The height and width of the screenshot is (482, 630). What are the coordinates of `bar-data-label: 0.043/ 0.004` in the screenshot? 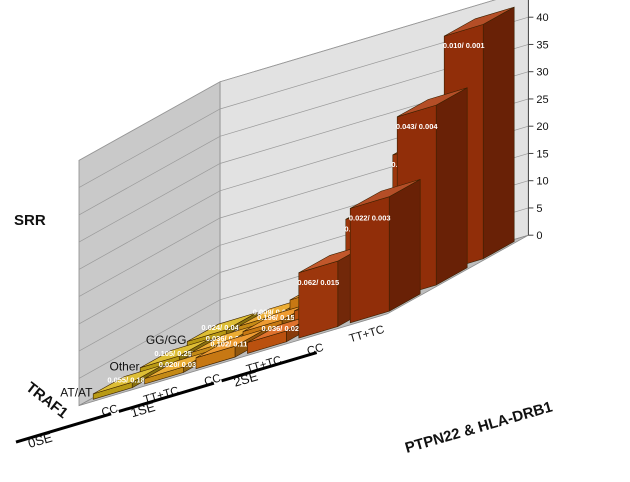 It's located at (417, 126).